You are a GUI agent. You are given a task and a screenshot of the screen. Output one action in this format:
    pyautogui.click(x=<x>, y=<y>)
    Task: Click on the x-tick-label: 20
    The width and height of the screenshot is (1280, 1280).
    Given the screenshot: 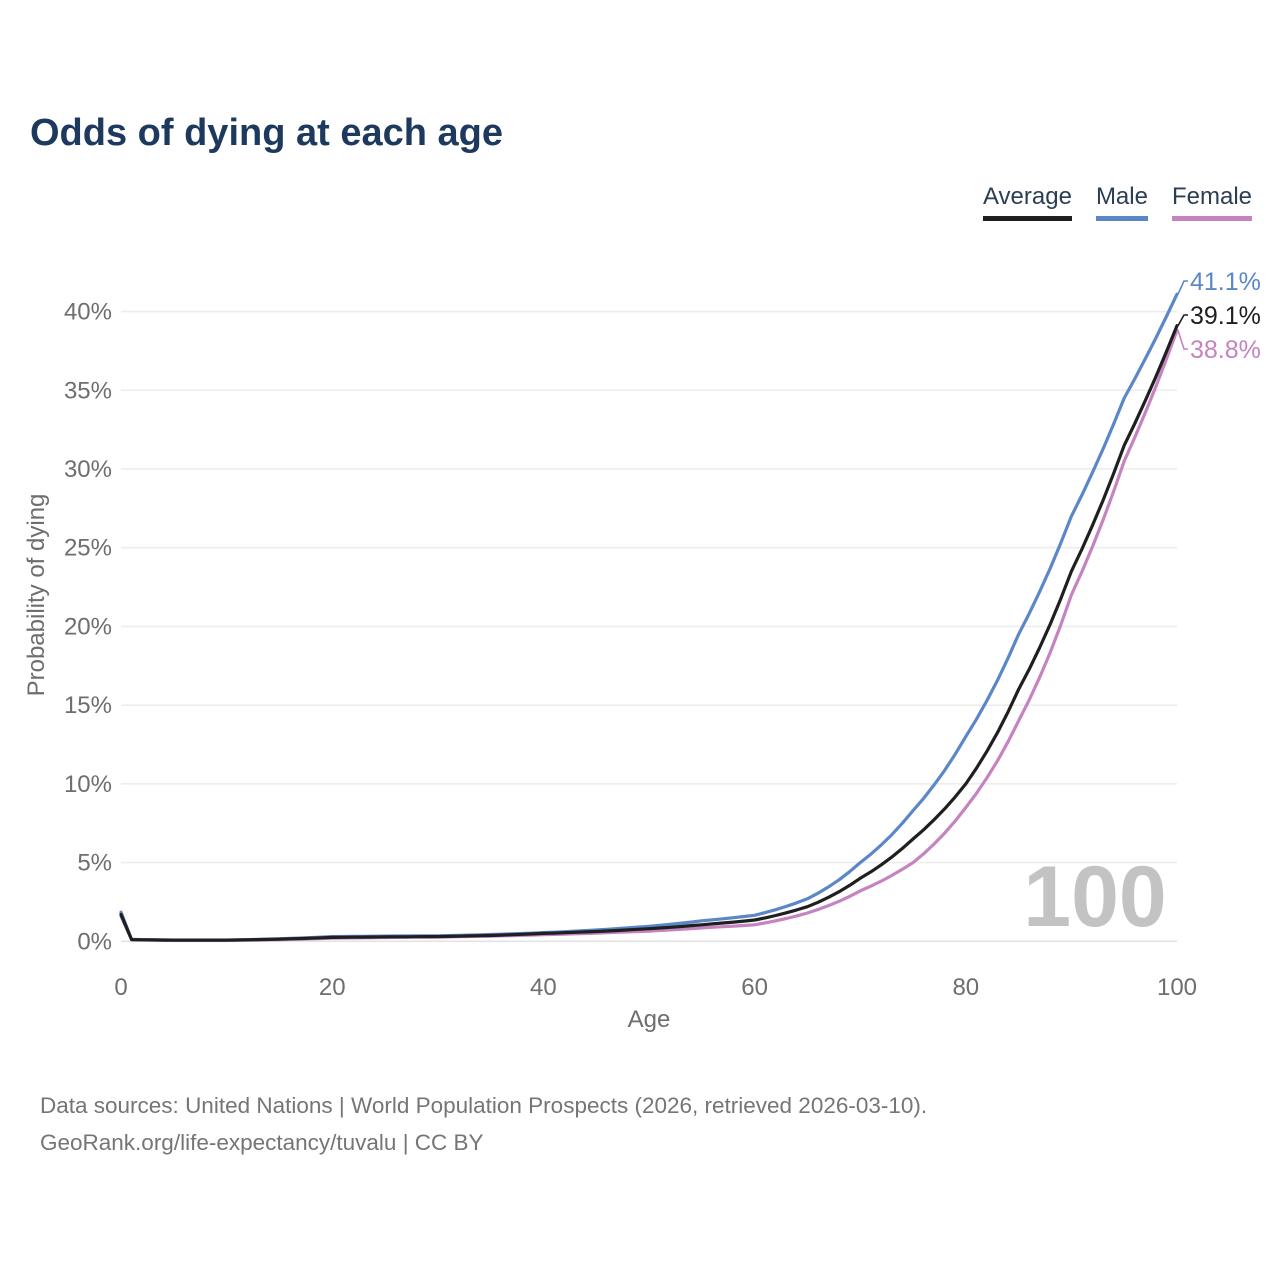 What is the action you would take?
    pyautogui.click(x=332, y=987)
    